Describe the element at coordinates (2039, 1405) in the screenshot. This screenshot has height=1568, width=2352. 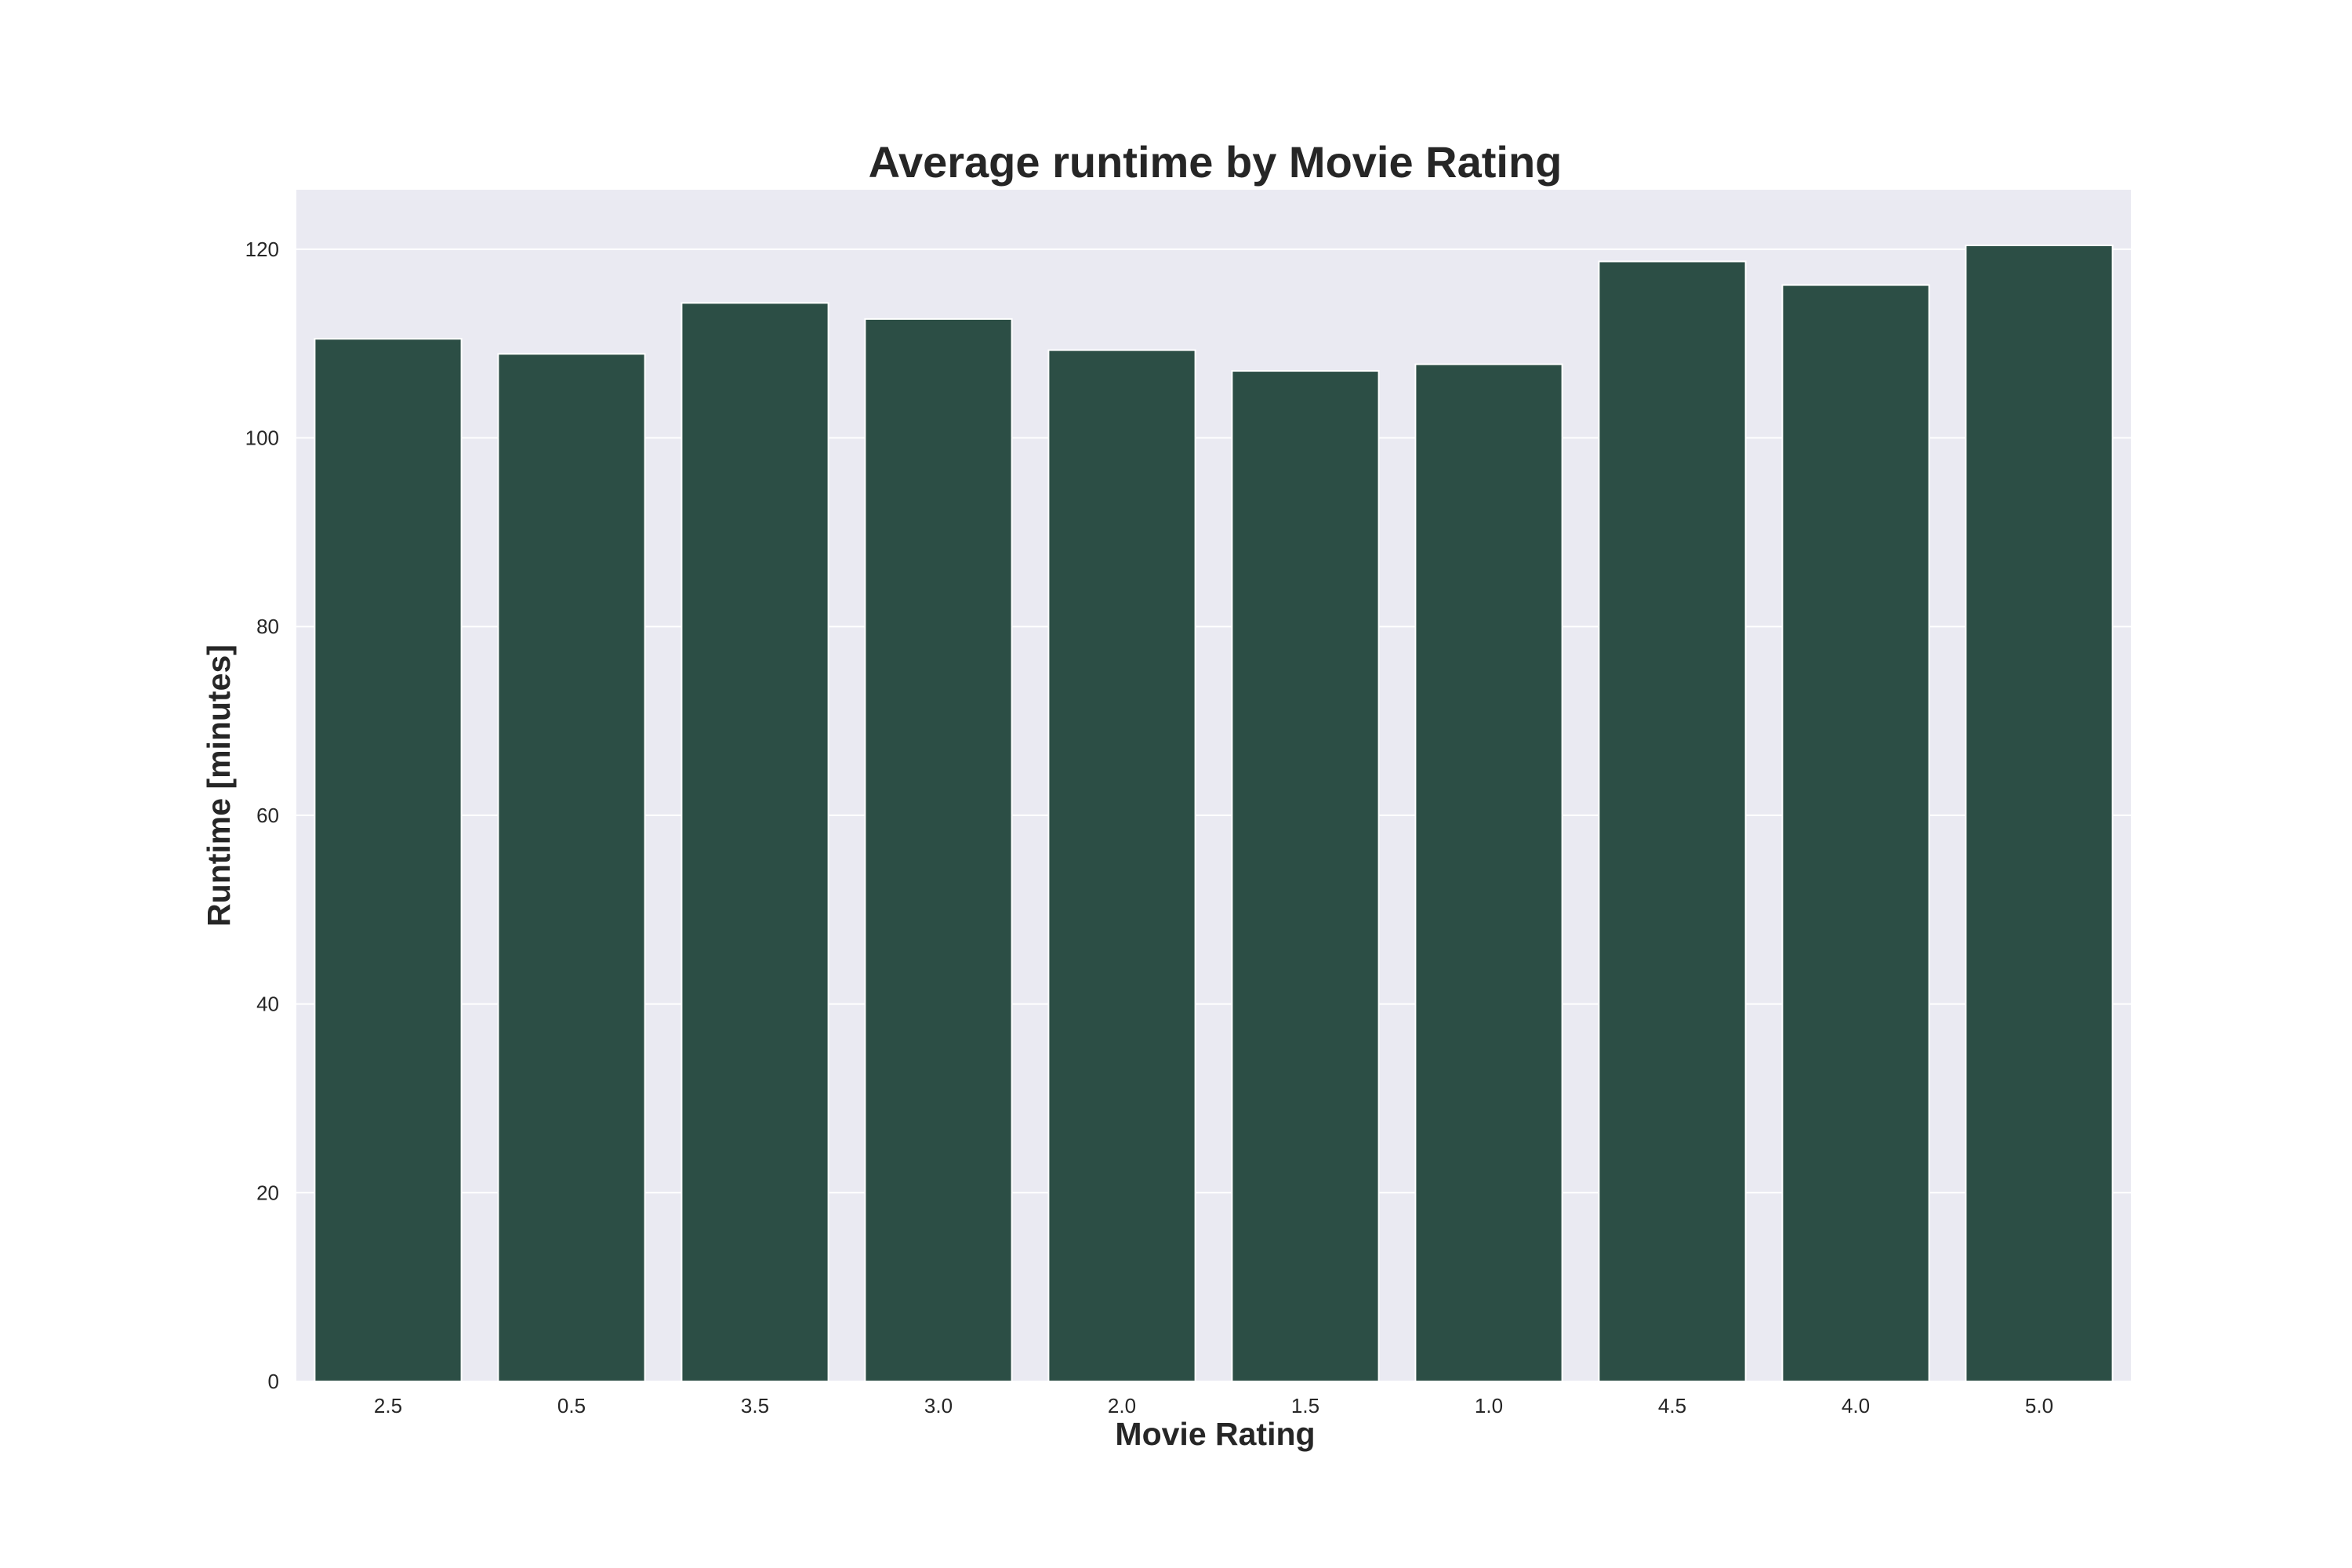
I see `x-tick-label: 5.0` at that location.